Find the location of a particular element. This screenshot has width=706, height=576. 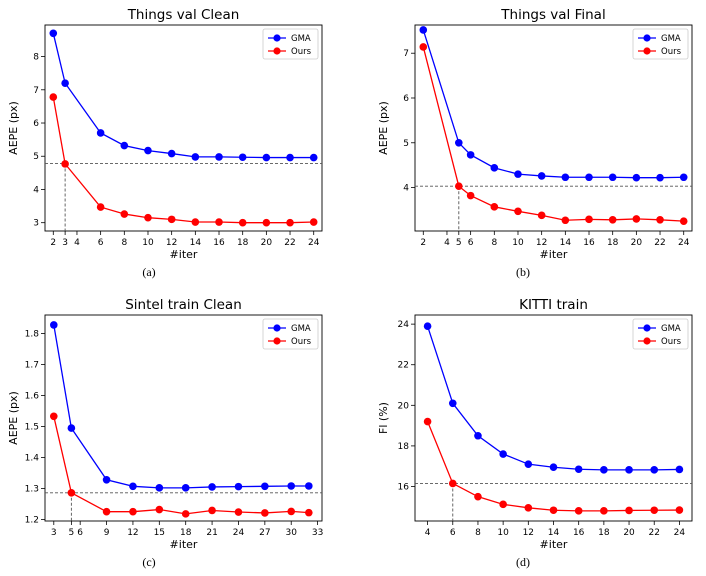

caption-b: (b) is located at coordinates (523, 272).